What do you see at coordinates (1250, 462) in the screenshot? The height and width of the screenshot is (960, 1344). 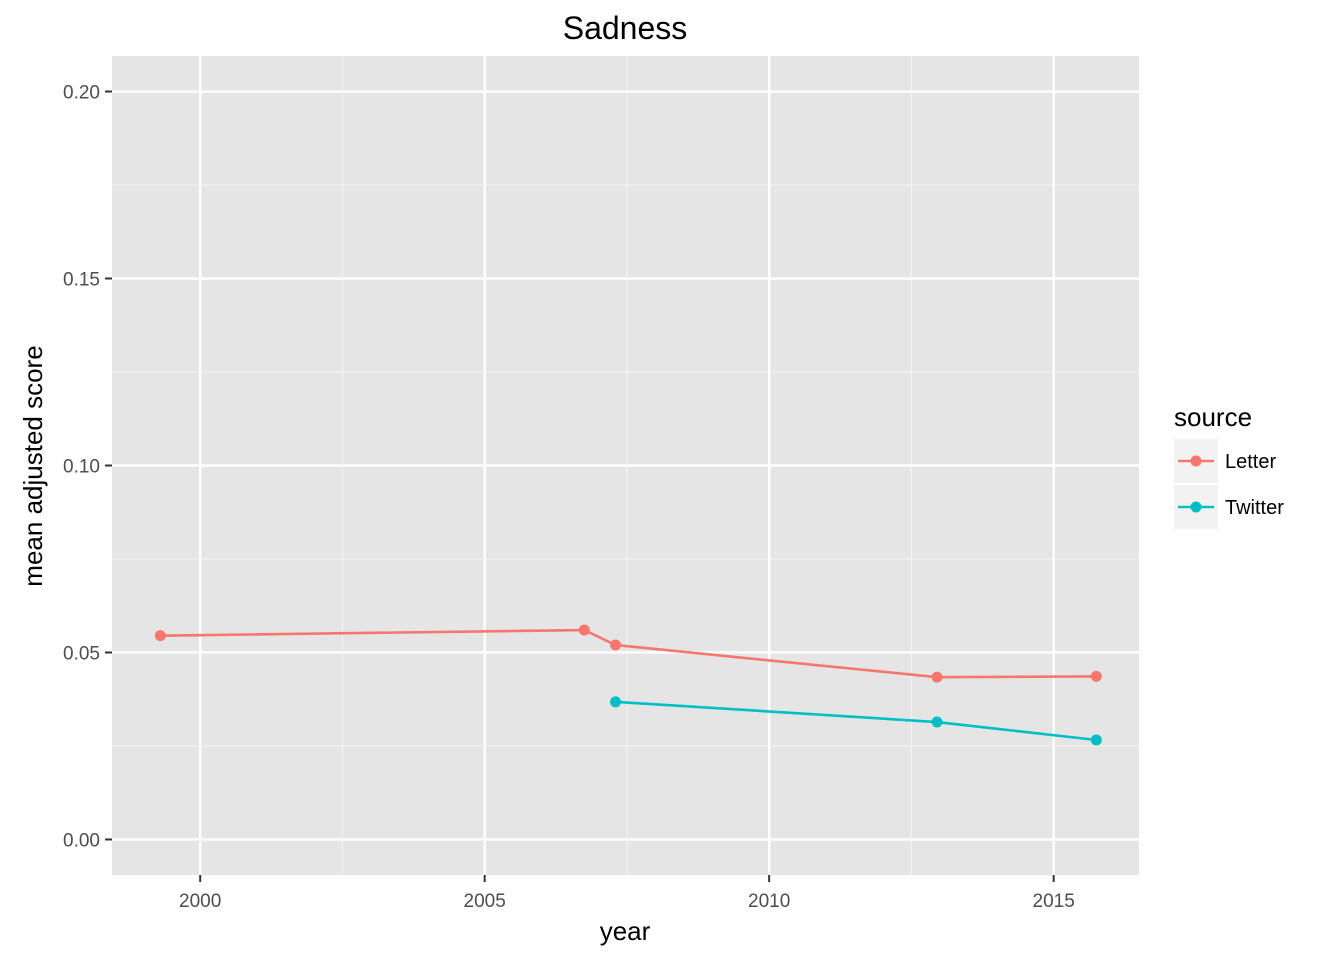 I see `legend-label-letter: Letter` at bounding box center [1250, 462].